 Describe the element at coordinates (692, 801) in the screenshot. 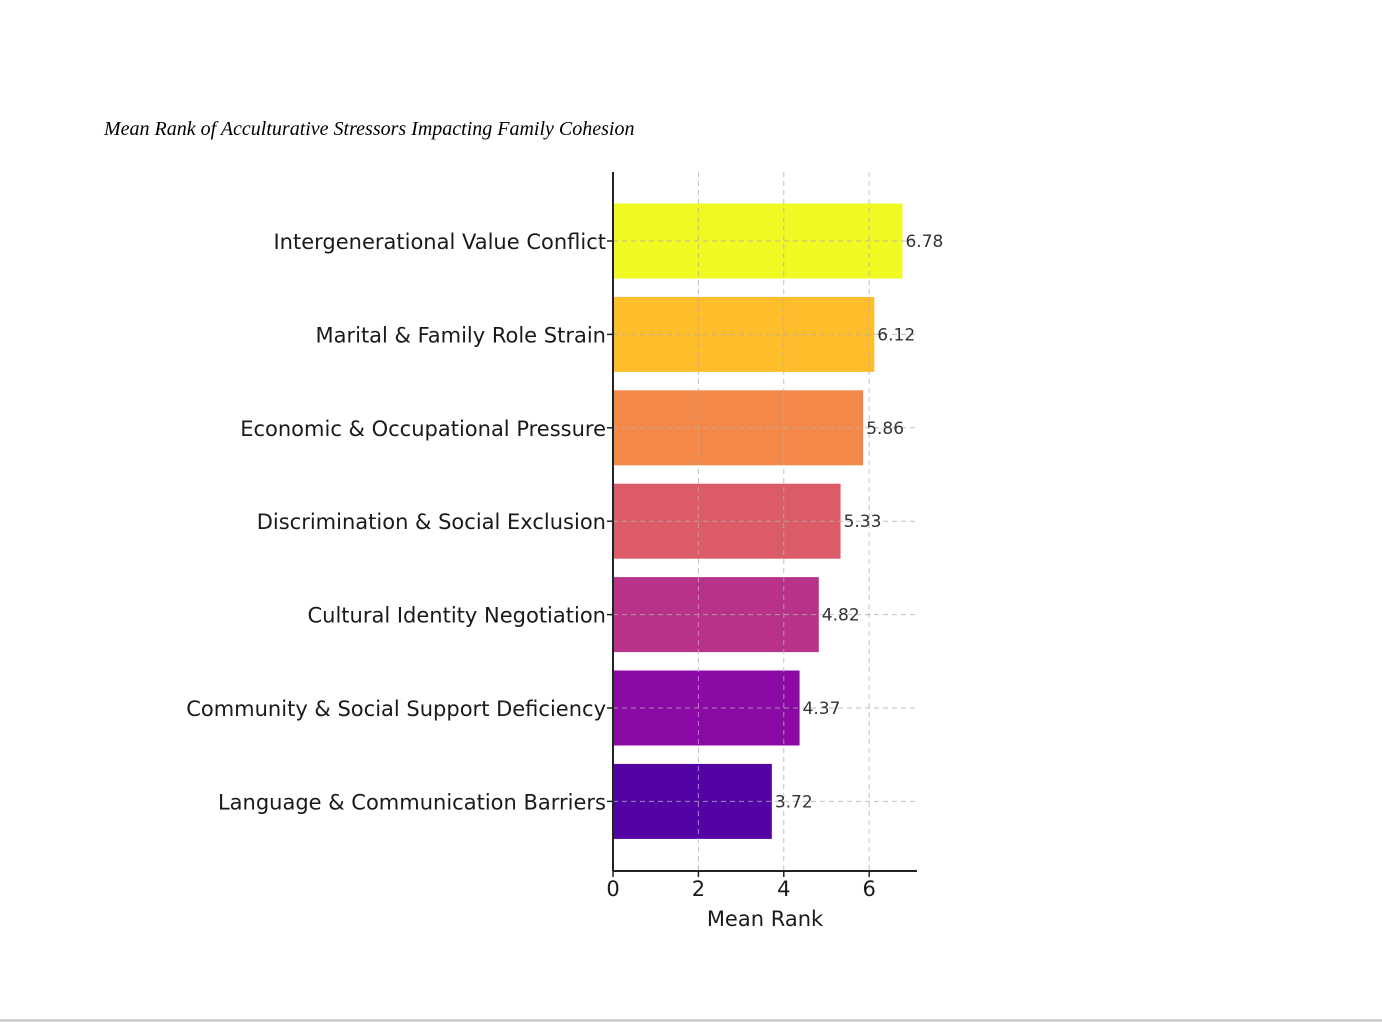

I see `bar` at that location.